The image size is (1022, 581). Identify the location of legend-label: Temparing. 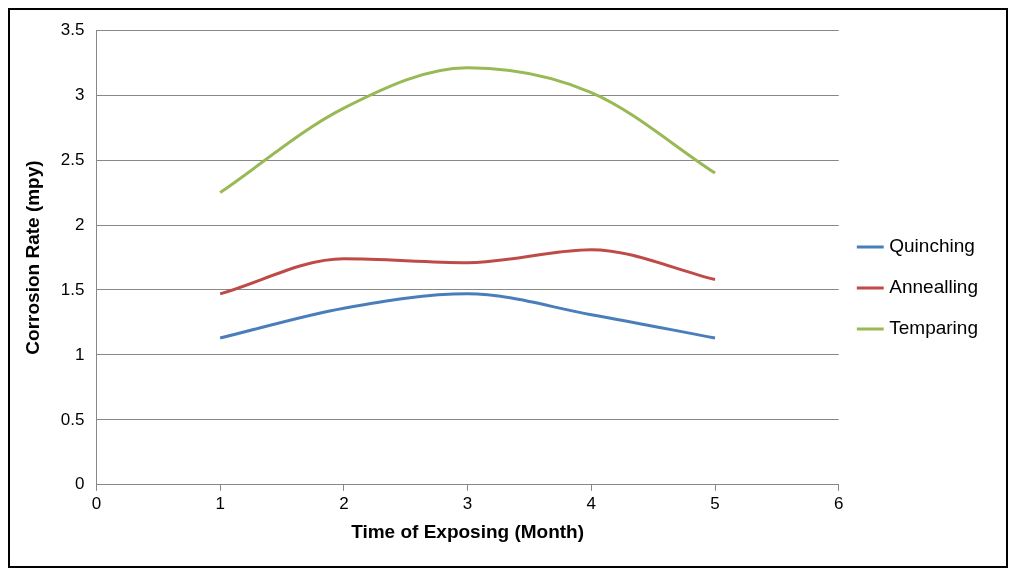
(933, 328).